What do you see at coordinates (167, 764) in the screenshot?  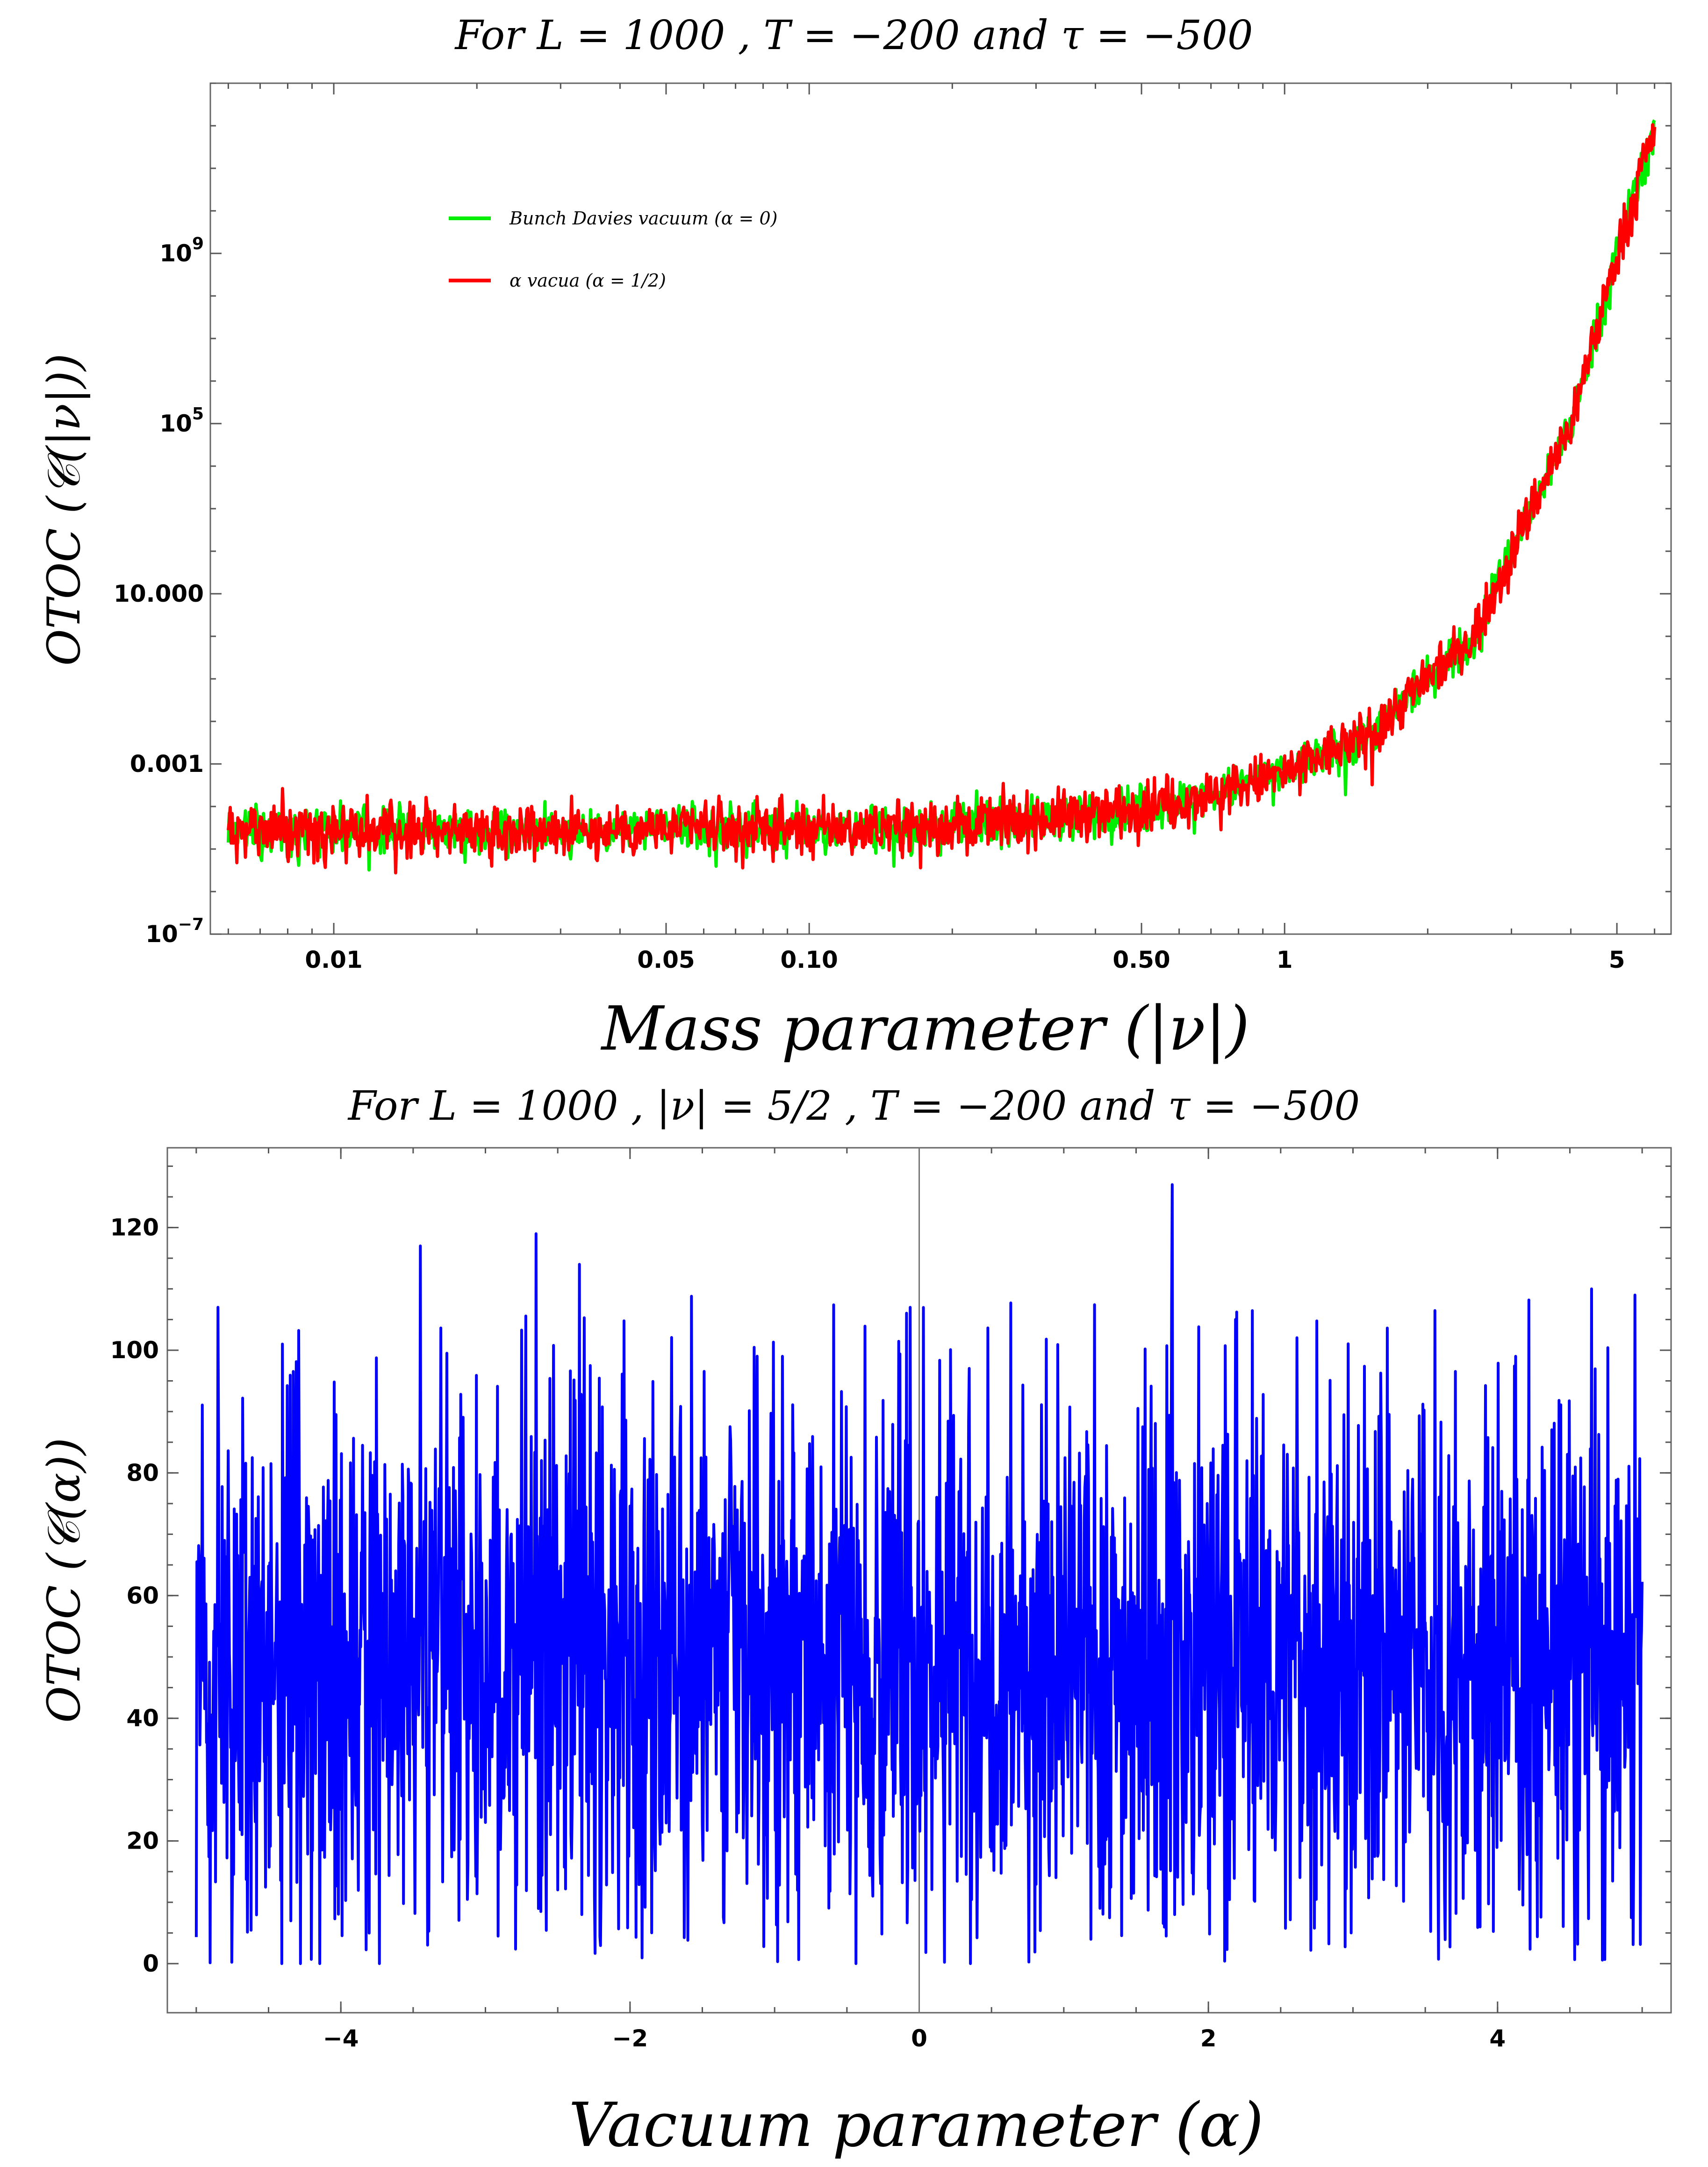 I see `top-y-tick-label: 0.001` at bounding box center [167, 764].